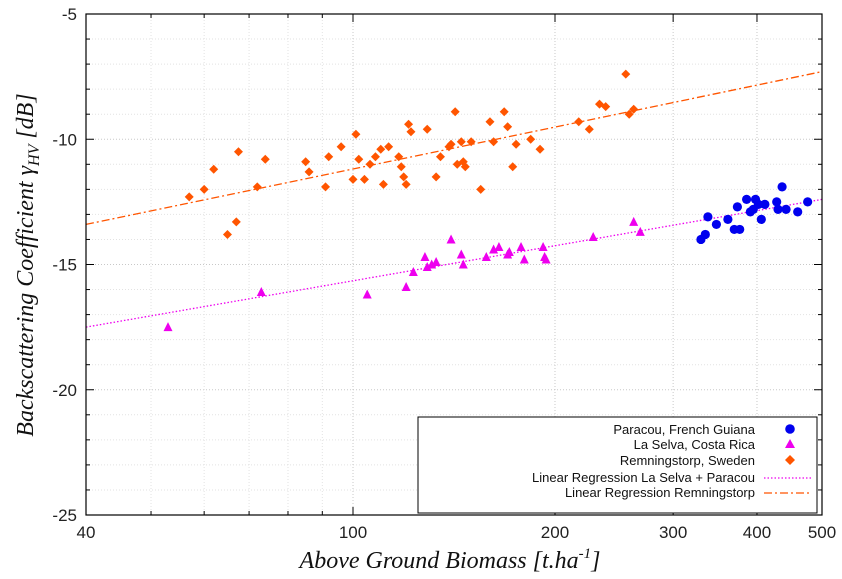 The width and height of the screenshot is (842, 579). Describe the element at coordinates (353, 532) in the screenshot. I see `x-tick-label: 100` at that location.